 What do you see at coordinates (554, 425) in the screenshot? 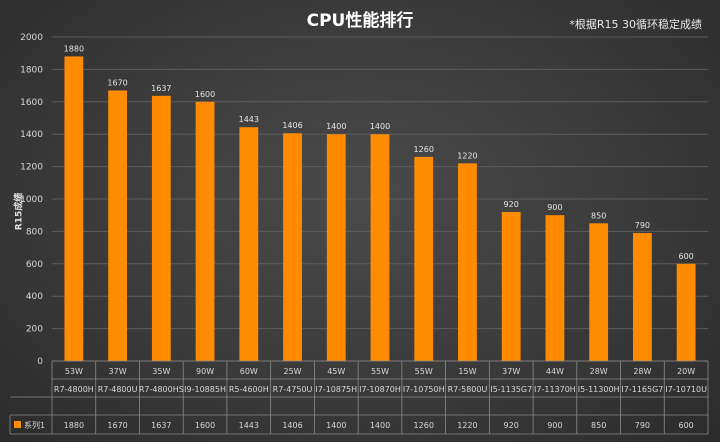
I see `table-value: 900` at bounding box center [554, 425].